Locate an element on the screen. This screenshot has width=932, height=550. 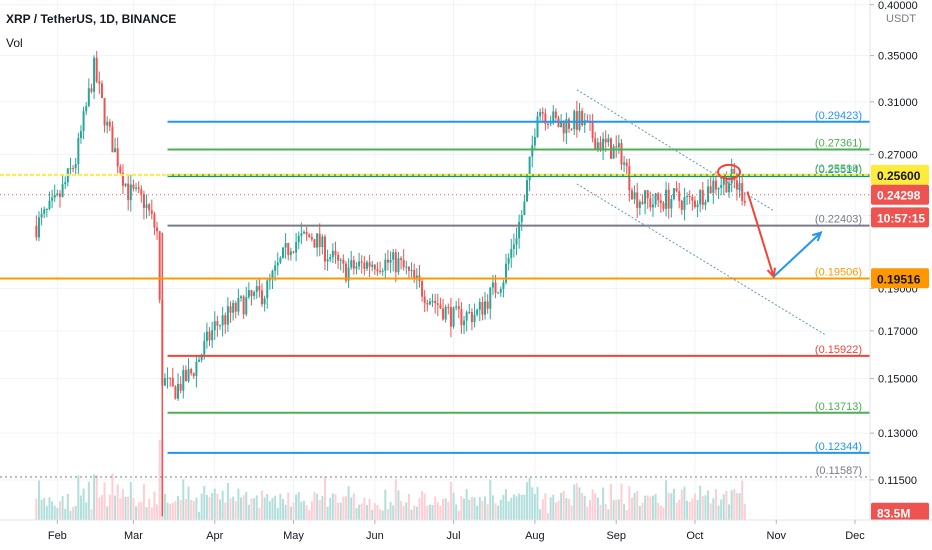
y-tick-label: 0.27000 is located at coordinates (898, 156).